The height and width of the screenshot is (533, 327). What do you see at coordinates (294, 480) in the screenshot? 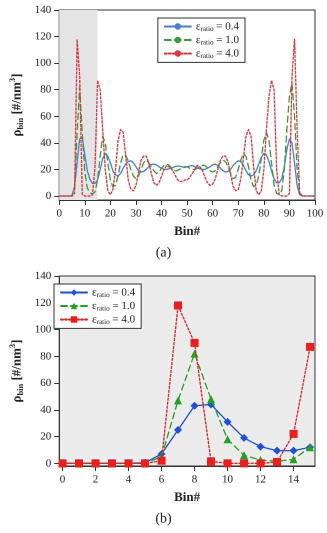
I see `x-tick-label: 14` at bounding box center [294, 480].